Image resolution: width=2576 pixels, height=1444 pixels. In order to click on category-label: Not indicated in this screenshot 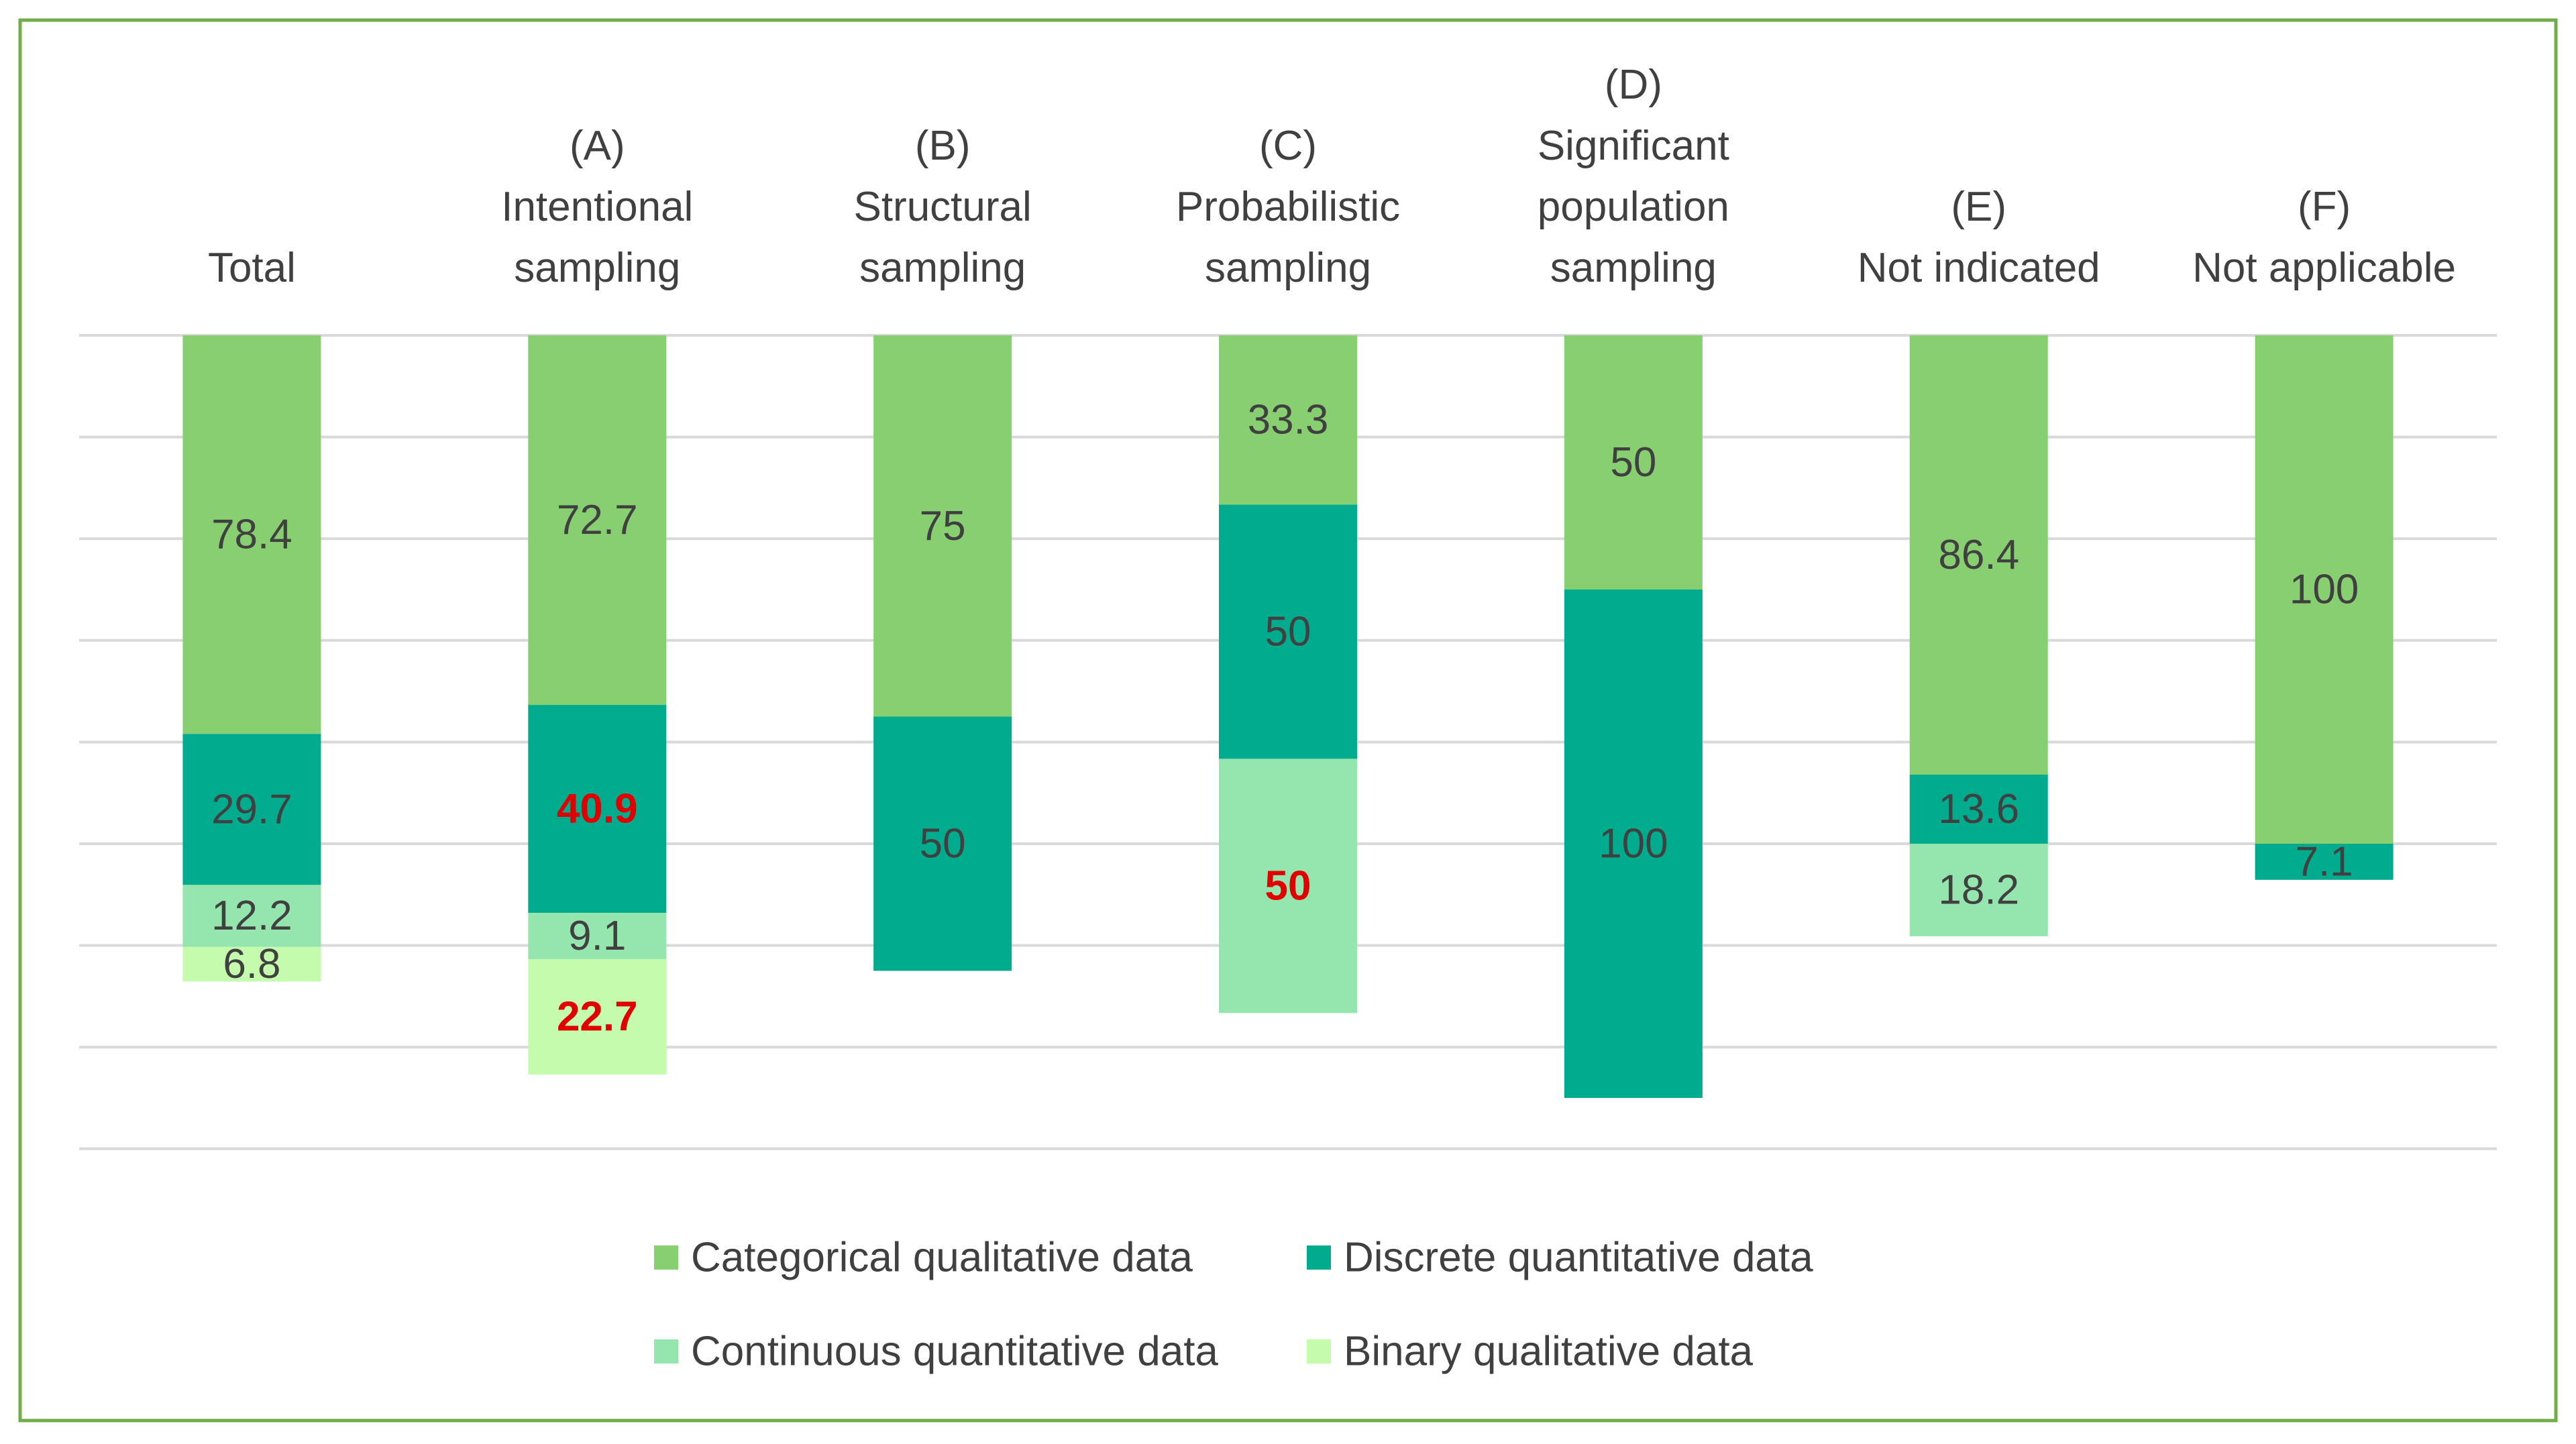, I will do `click(1979, 268)`.